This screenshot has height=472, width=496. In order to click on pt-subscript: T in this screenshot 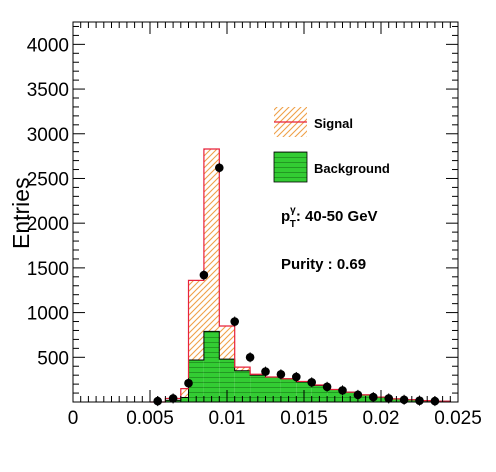, I will do `click(293, 224)`.